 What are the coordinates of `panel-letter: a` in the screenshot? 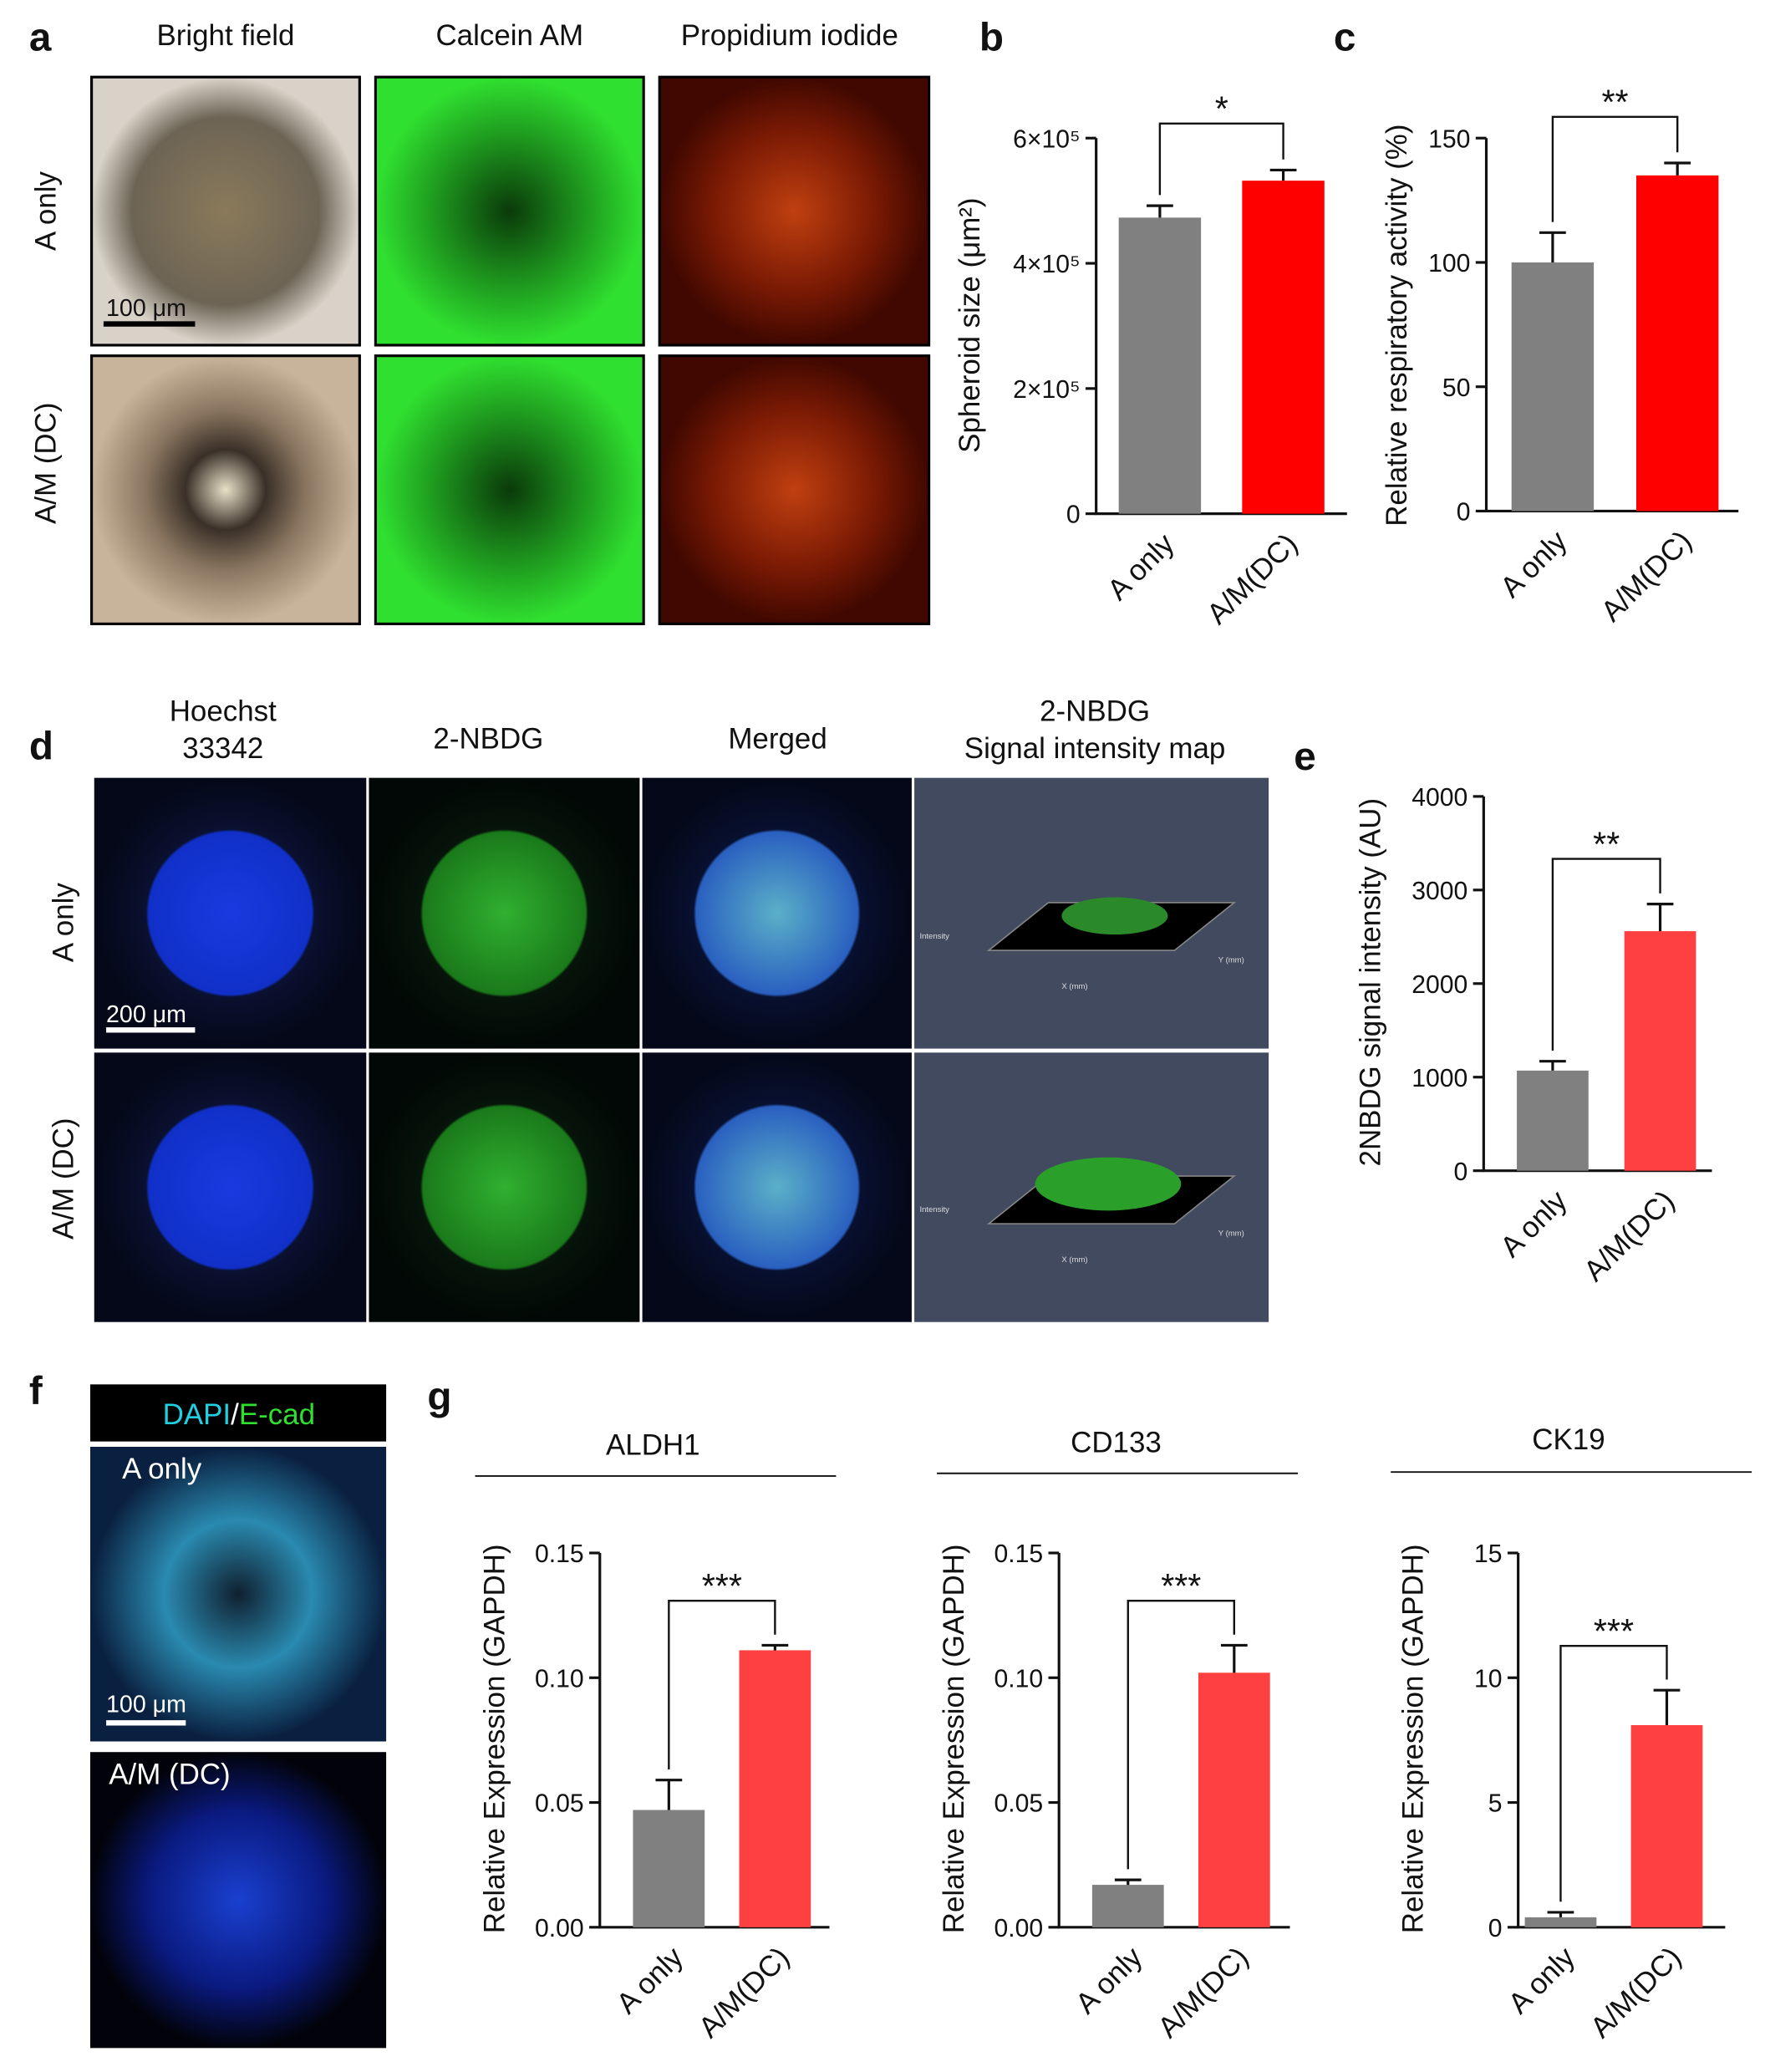 It's located at (40, 37).